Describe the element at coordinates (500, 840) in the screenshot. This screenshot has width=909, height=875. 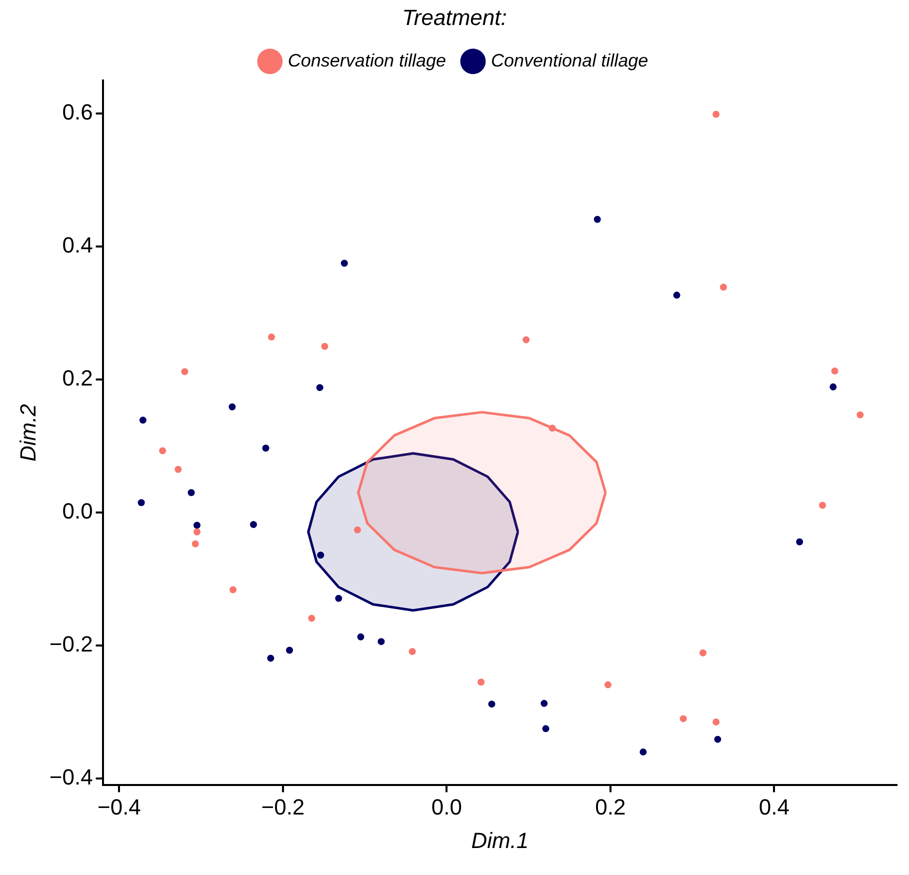
I see `x-axis-title: Dim.1` at that location.